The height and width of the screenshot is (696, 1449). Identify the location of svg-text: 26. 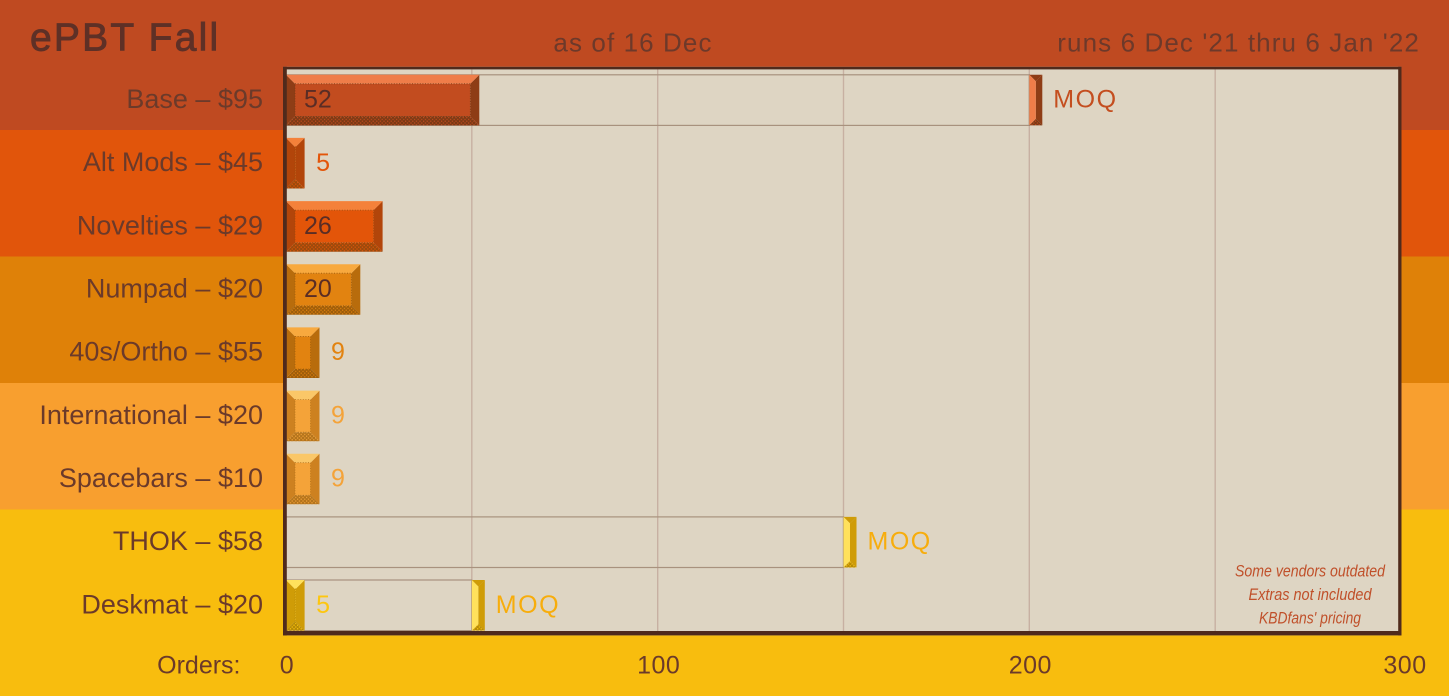
(318, 226).